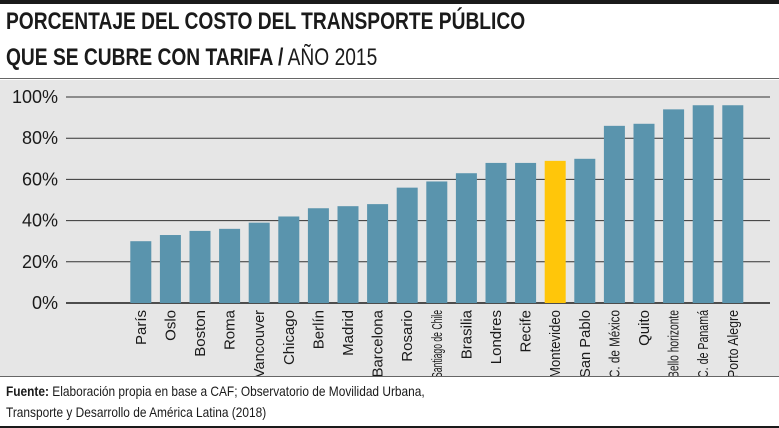 Image resolution: width=779 pixels, height=428 pixels. Describe the element at coordinates (200, 266) in the screenshot. I see `bar-boston` at that location.